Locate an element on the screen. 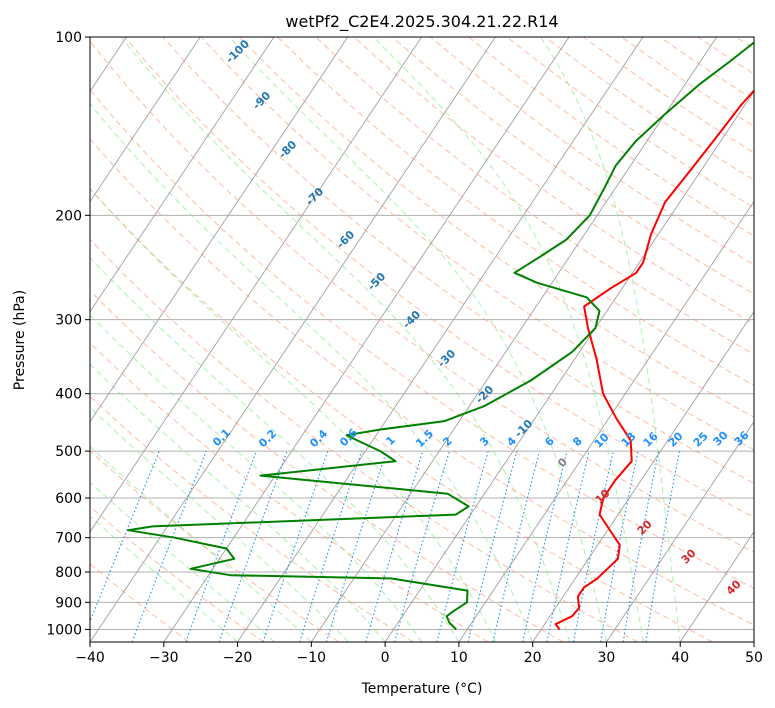  x-tick-label: 20 is located at coordinates (533, 658).